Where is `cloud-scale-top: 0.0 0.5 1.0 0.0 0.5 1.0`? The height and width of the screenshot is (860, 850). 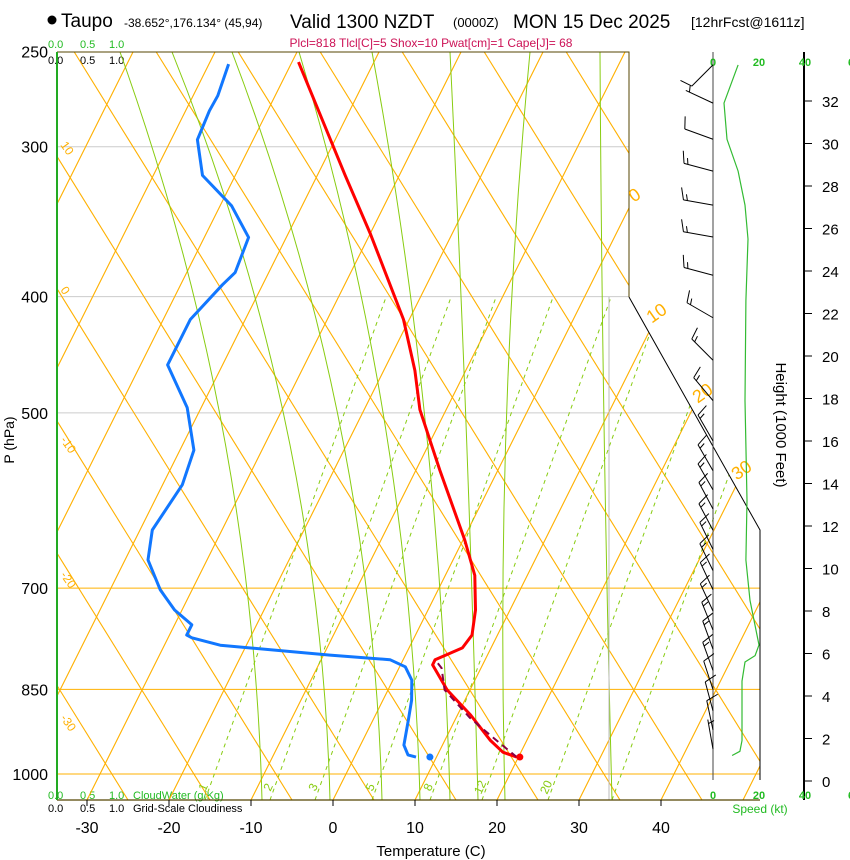
cloud-scale-top: 0.0 0.5 1.0 0.0 0.5 1.0 is located at coordinates (86, 53).